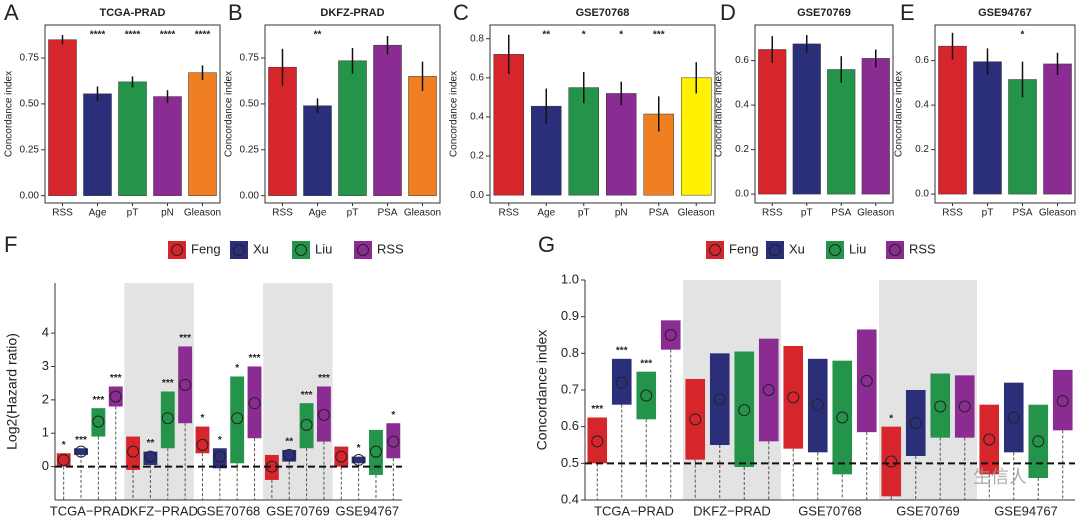  Describe the element at coordinates (742, 60) in the screenshot. I see `y-tick-label: 0.6` at that location.